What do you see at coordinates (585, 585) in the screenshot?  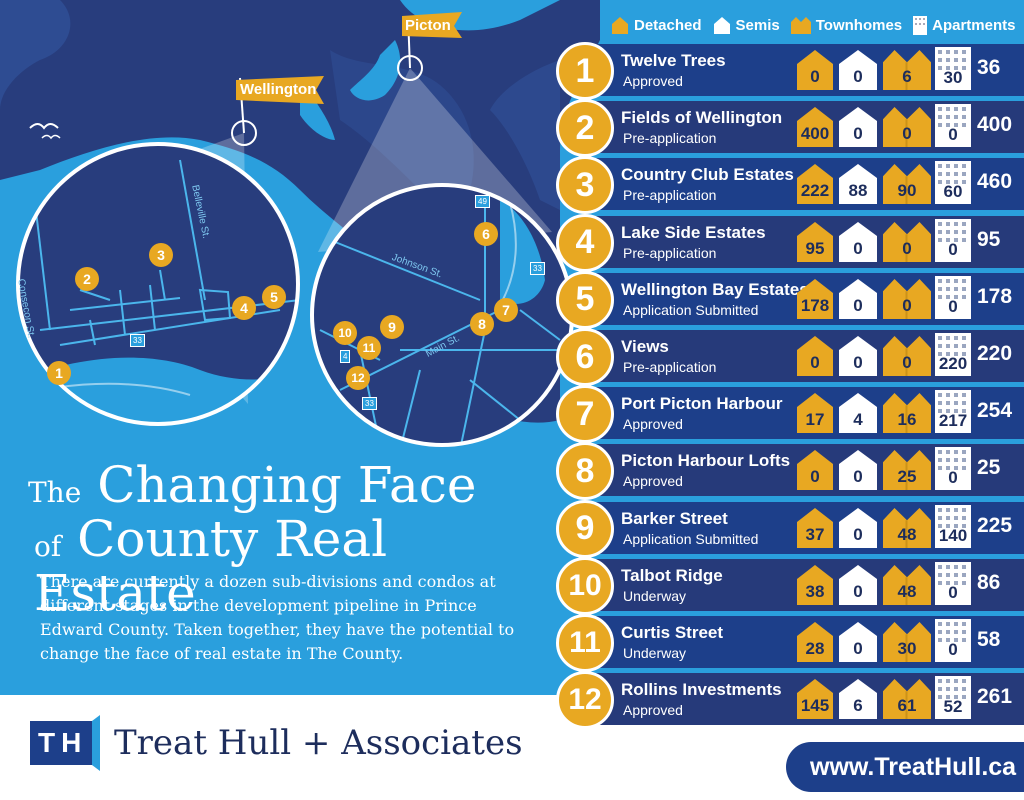 I see `row-number-badge: 10` at bounding box center [585, 585].